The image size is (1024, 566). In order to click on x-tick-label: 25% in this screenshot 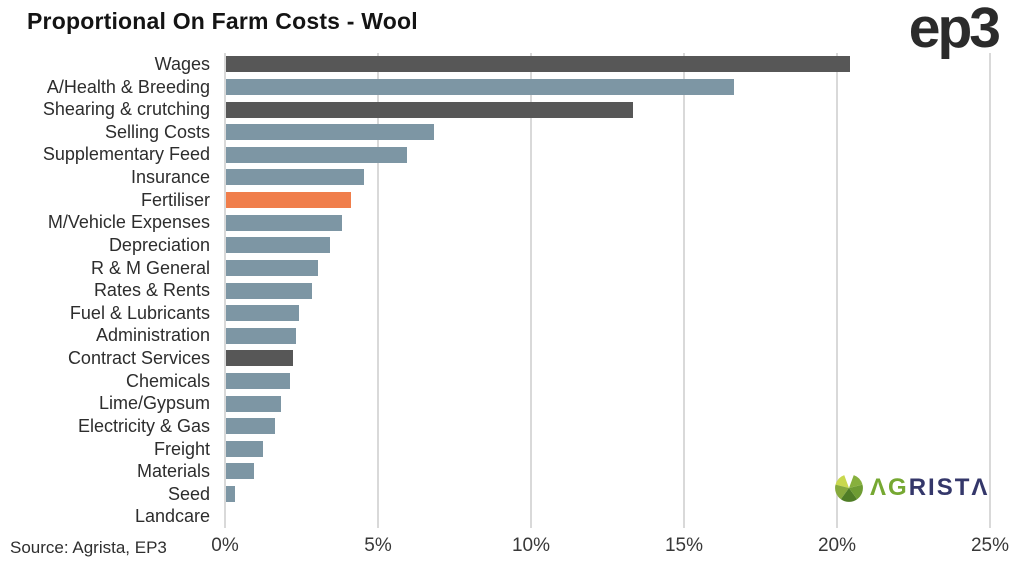, I will do `click(990, 545)`.